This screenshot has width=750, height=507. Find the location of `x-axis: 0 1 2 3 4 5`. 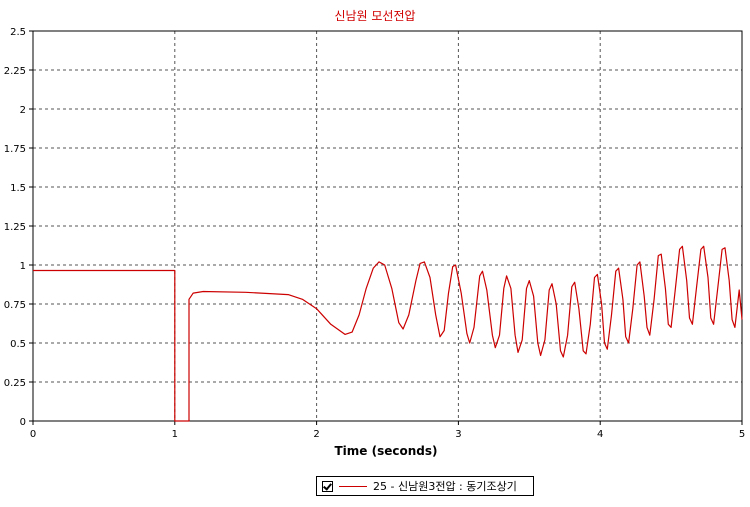

x-axis: 0 1 2 3 4 5 is located at coordinates (387, 430).